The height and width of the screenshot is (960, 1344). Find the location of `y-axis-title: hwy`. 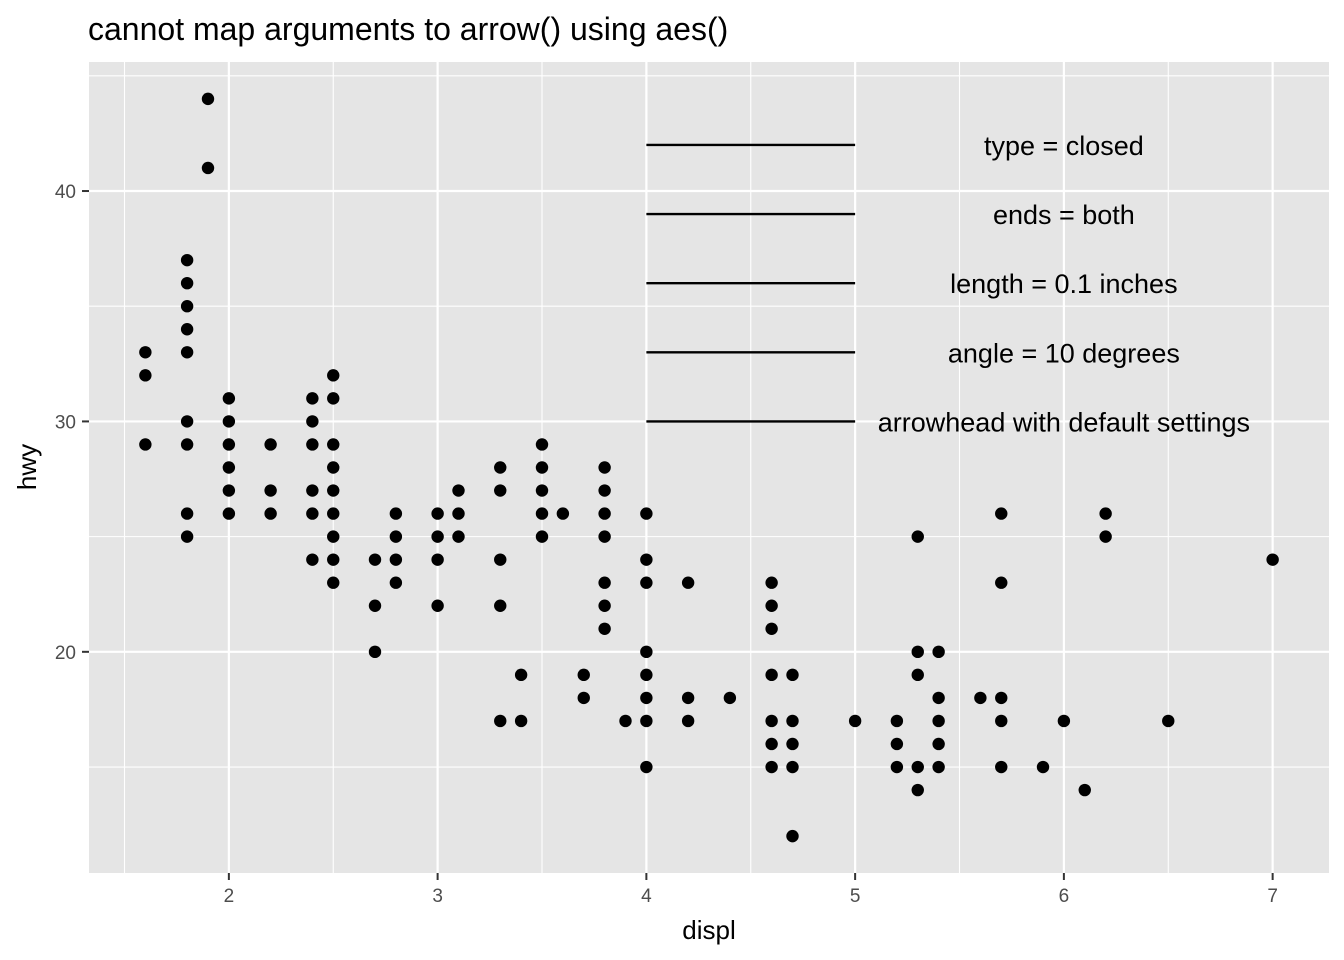

y-axis-title: hwy is located at coordinates (27, 467).